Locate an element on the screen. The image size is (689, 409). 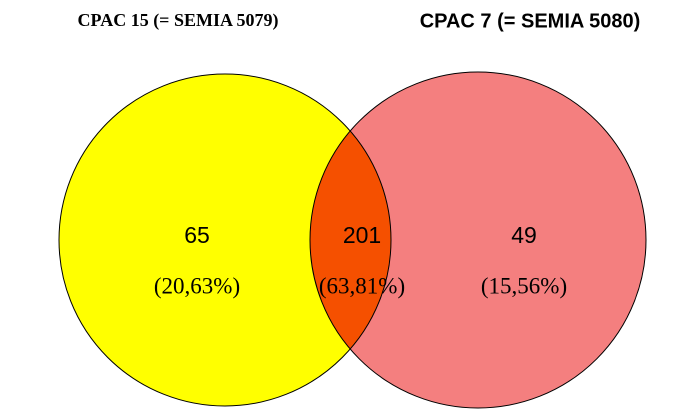
set-title: CPAC 7 (= SEMIA 5080) is located at coordinates (530, 21).